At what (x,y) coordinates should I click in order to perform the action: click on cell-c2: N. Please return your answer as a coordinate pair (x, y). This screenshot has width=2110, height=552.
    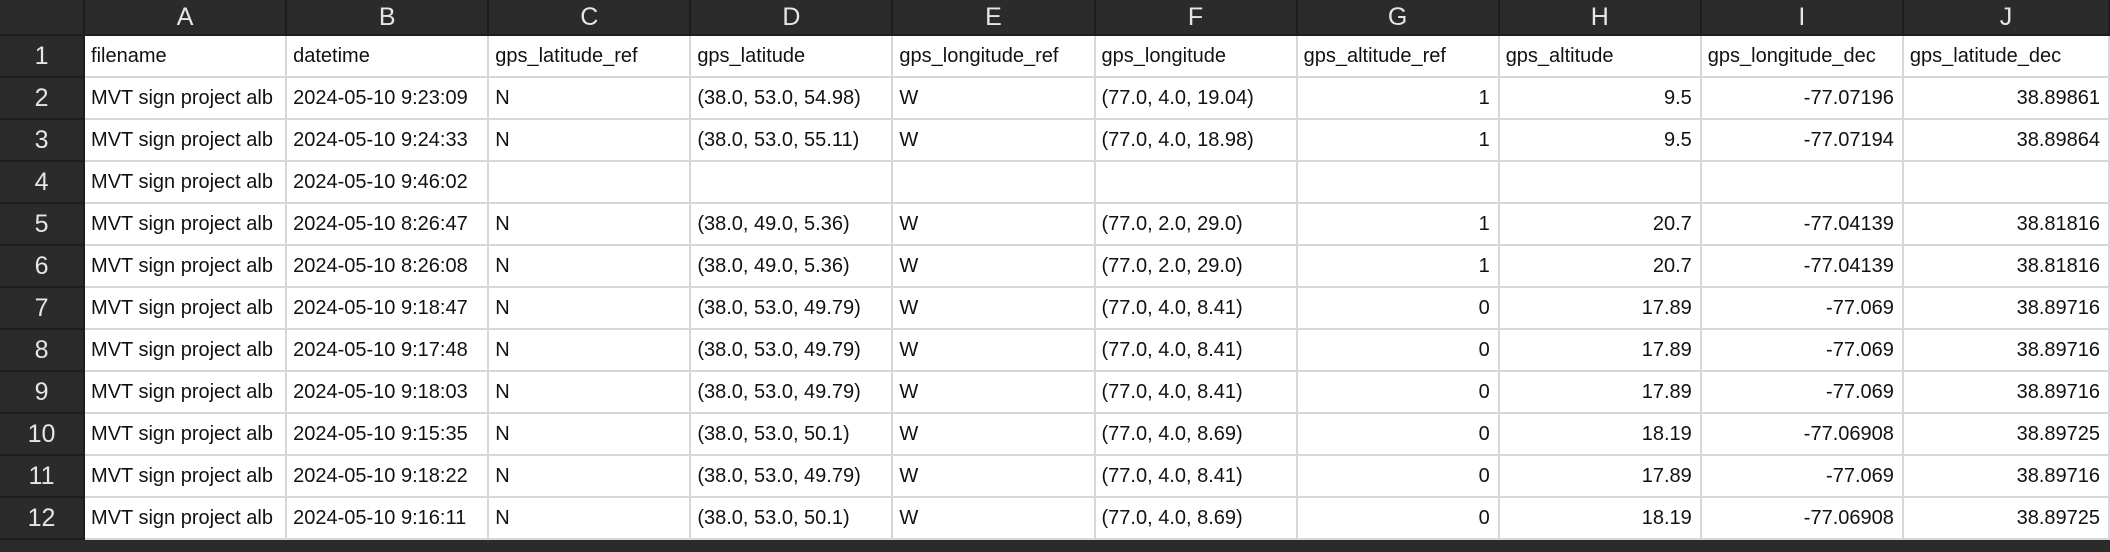
    Looking at the image, I should click on (590, 98).